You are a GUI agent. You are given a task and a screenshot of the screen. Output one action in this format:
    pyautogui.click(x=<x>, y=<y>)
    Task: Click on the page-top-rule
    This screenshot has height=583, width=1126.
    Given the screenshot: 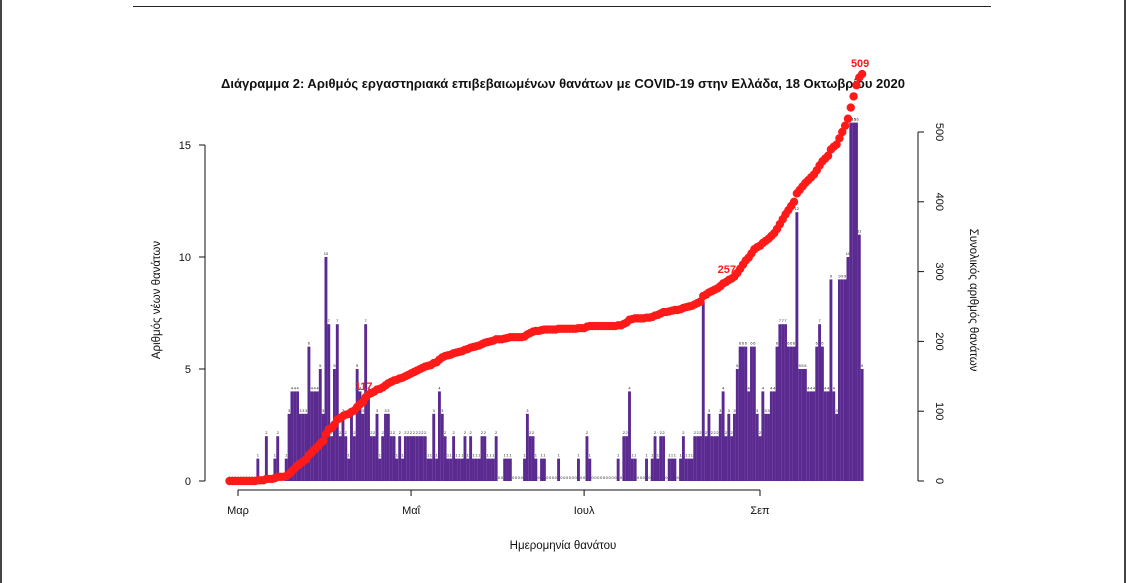 What is the action you would take?
    pyautogui.click(x=562, y=6)
    